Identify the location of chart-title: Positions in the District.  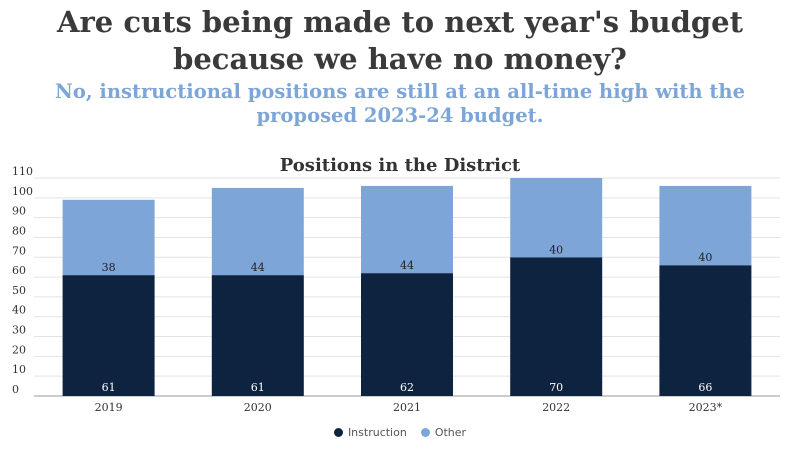
(400, 165).